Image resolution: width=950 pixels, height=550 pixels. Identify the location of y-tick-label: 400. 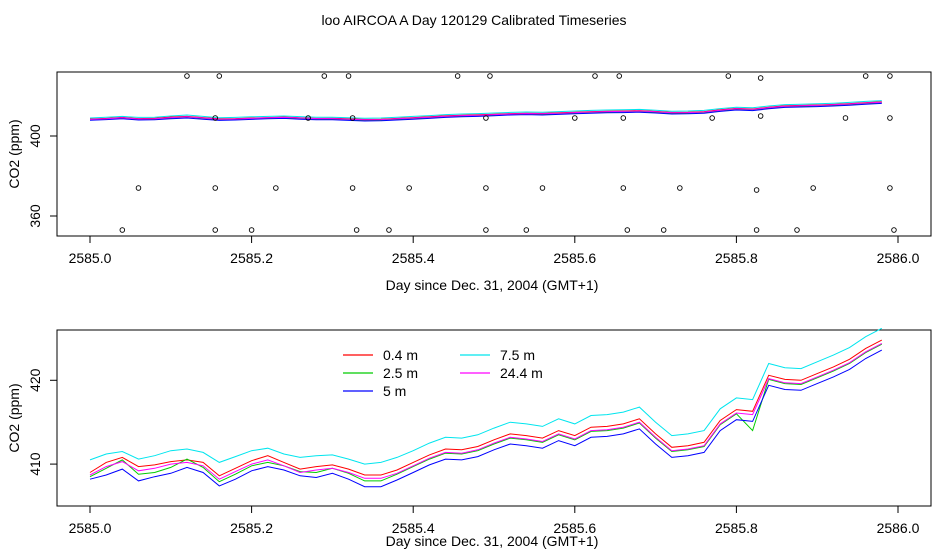
(35, 136).